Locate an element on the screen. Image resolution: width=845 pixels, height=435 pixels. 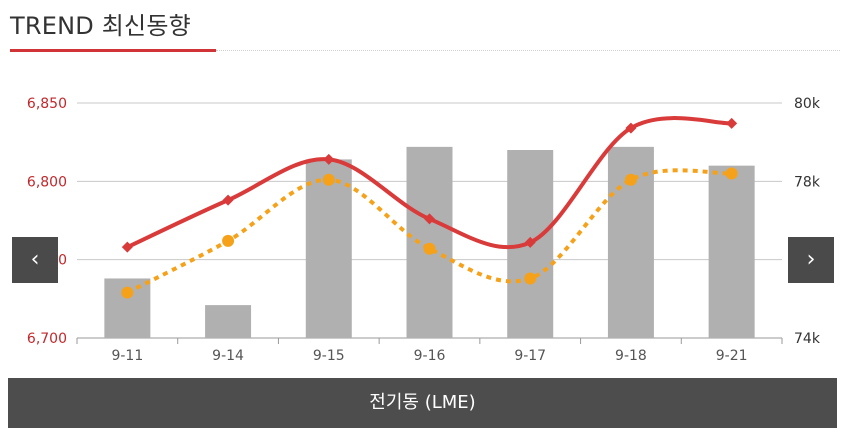
x-tick-label: 9-16 is located at coordinates (430, 356).